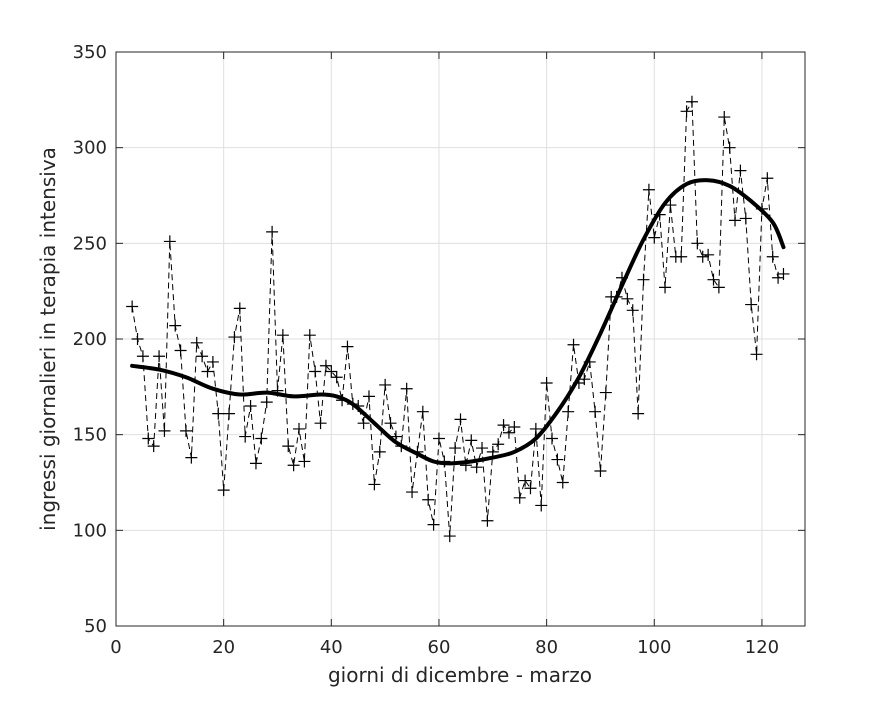 The image size is (891, 703). Describe the element at coordinates (546, 647) in the screenshot. I see `x-tick-label: 80` at that location.